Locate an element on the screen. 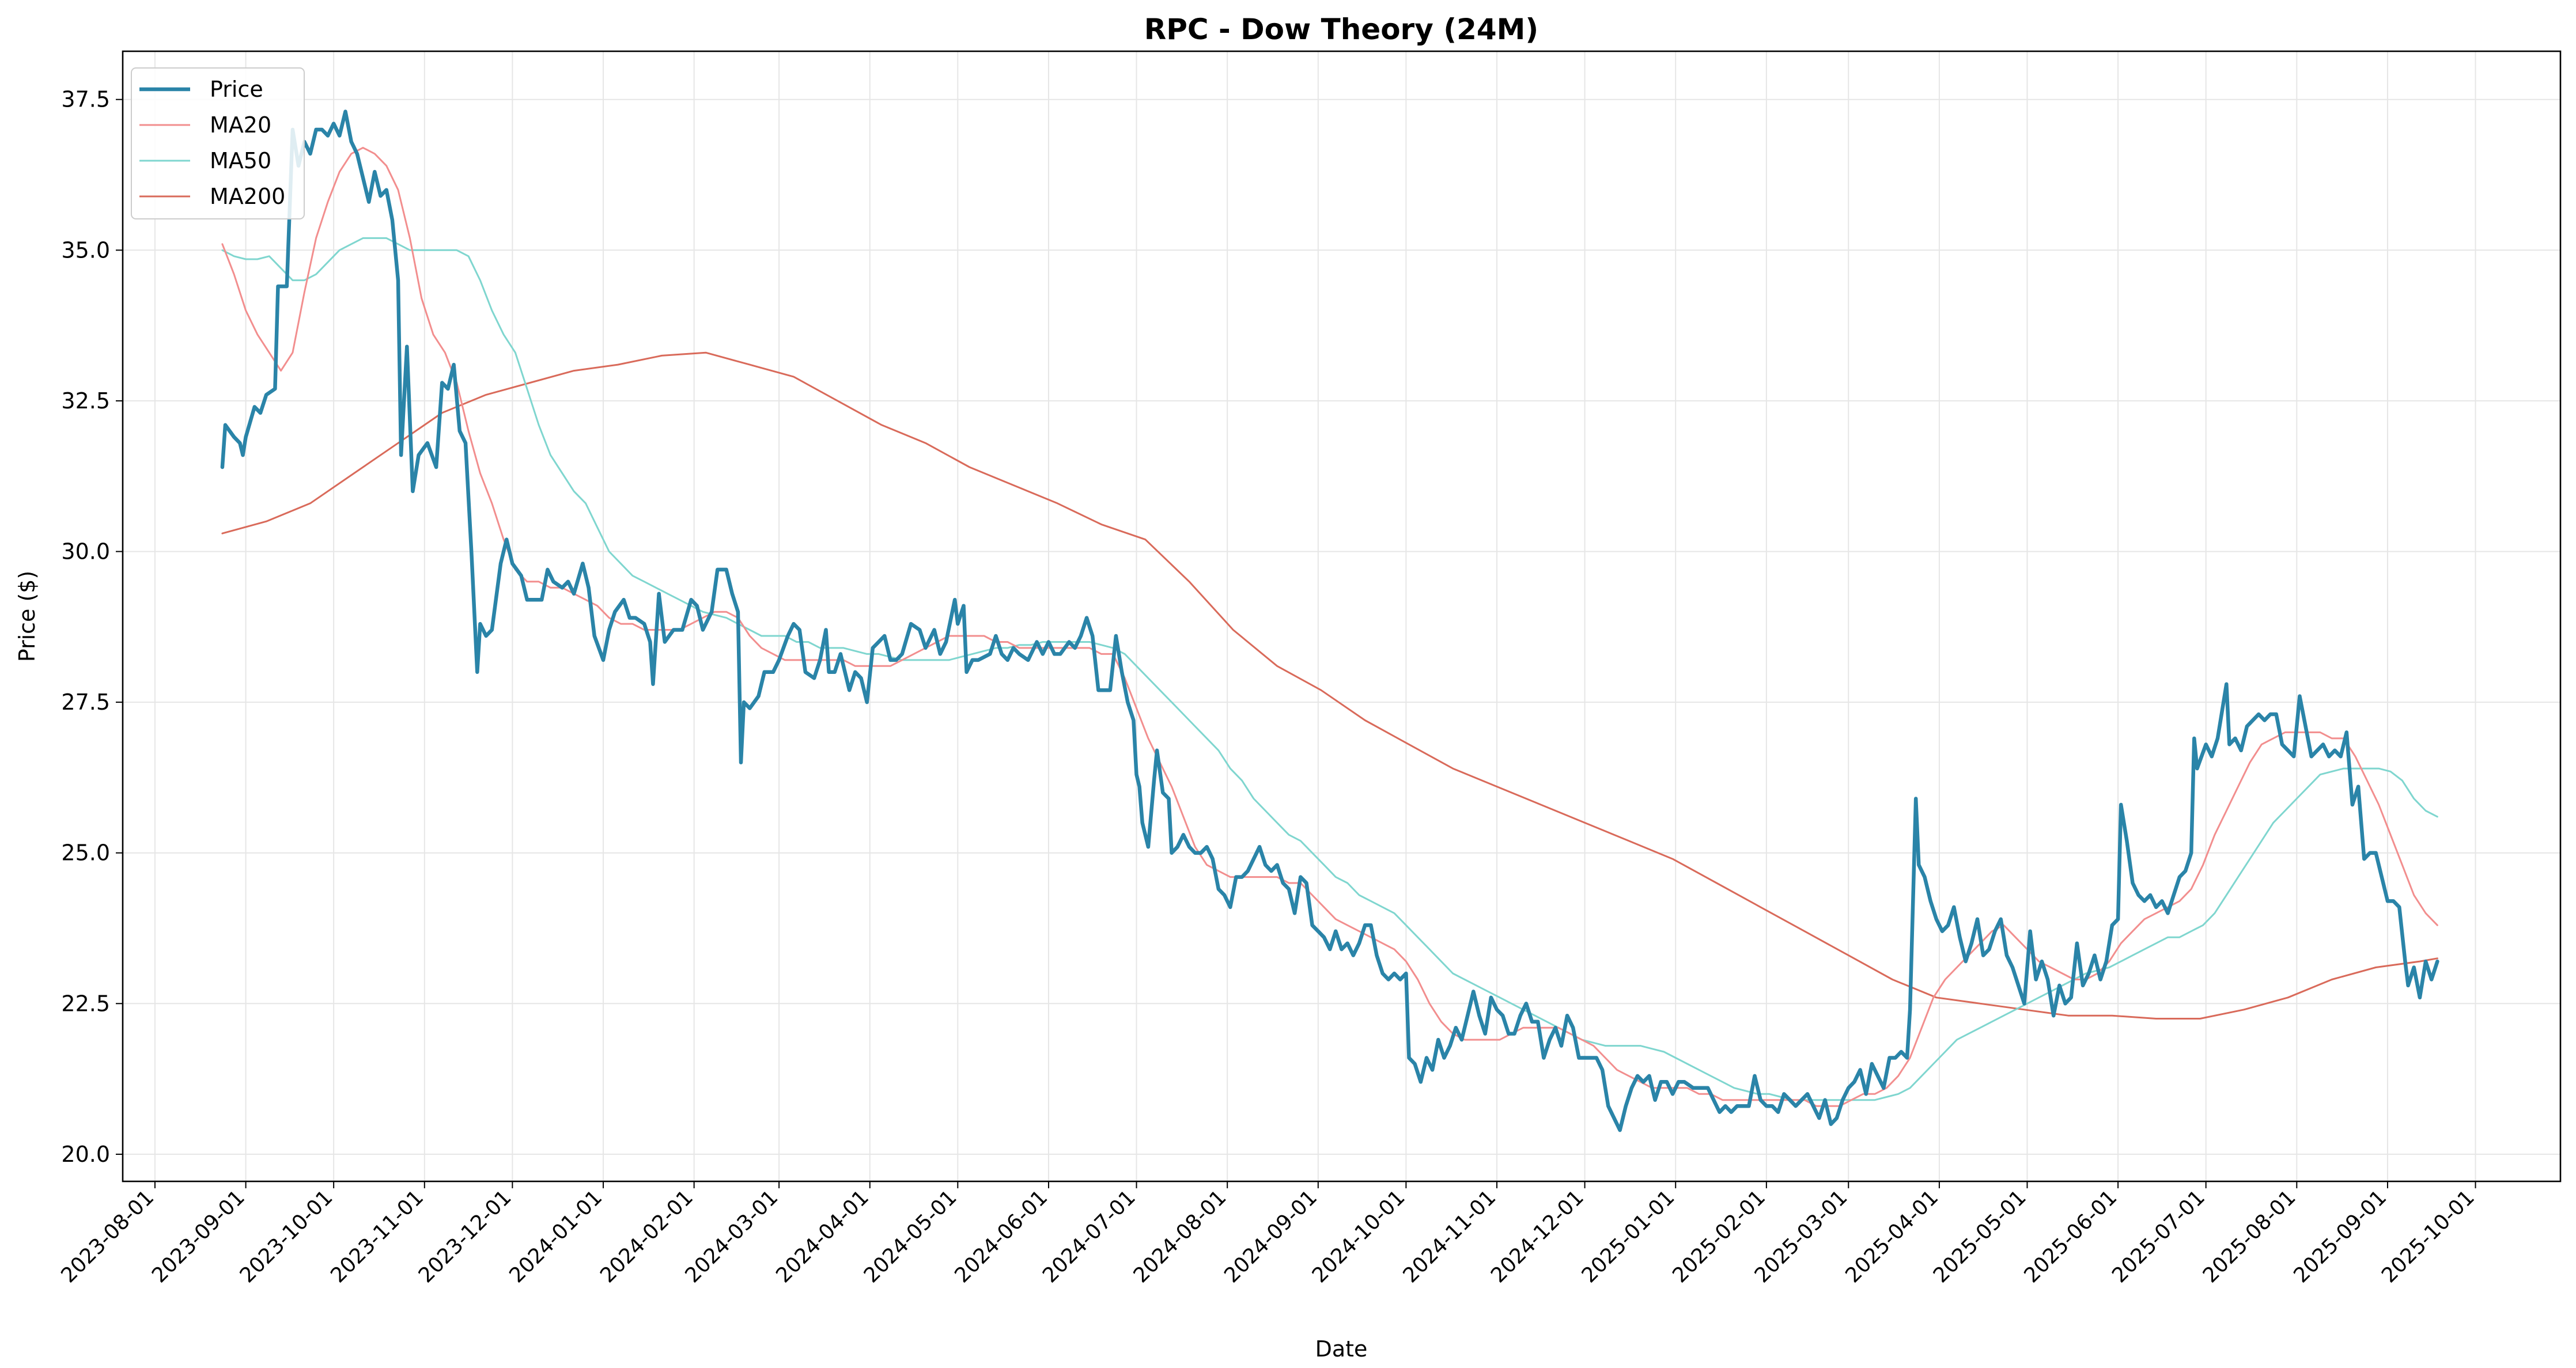 This screenshot has height=1368, width=2576. y-tick-label: 27.5 is located at coordinates (85, 702).